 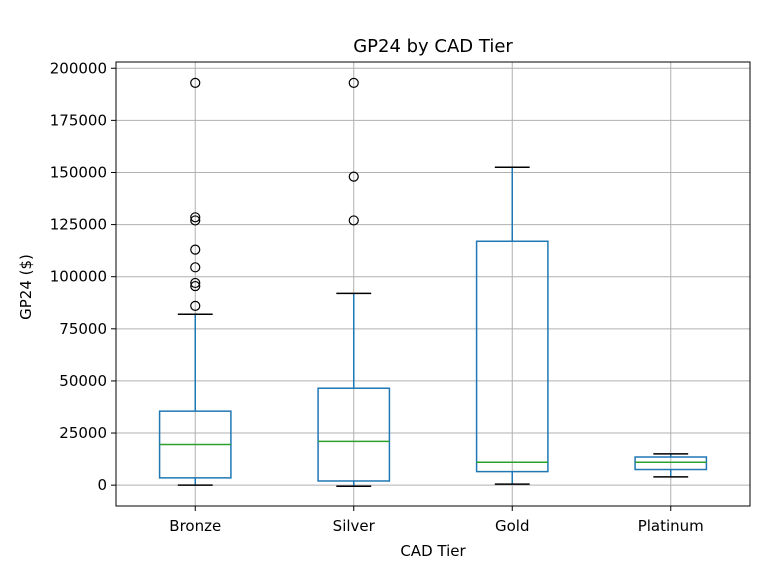 What do you see at coordinates (354, 282) in the screenshot?
I see `box-silver` at bounding box center [354, 282].